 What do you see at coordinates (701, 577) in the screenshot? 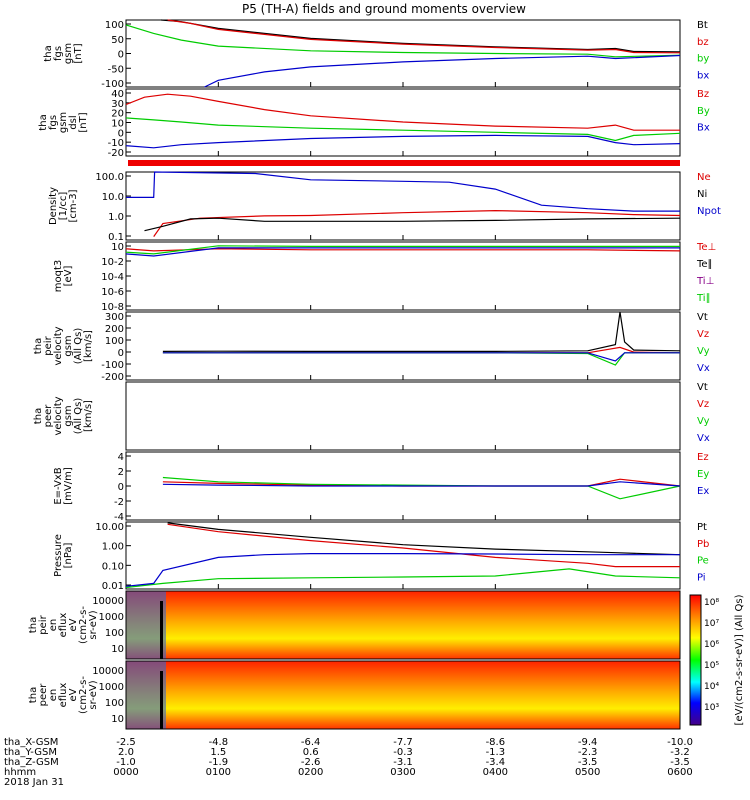
I see `legend-Pi: Pi` at bounding box center [701, 577].